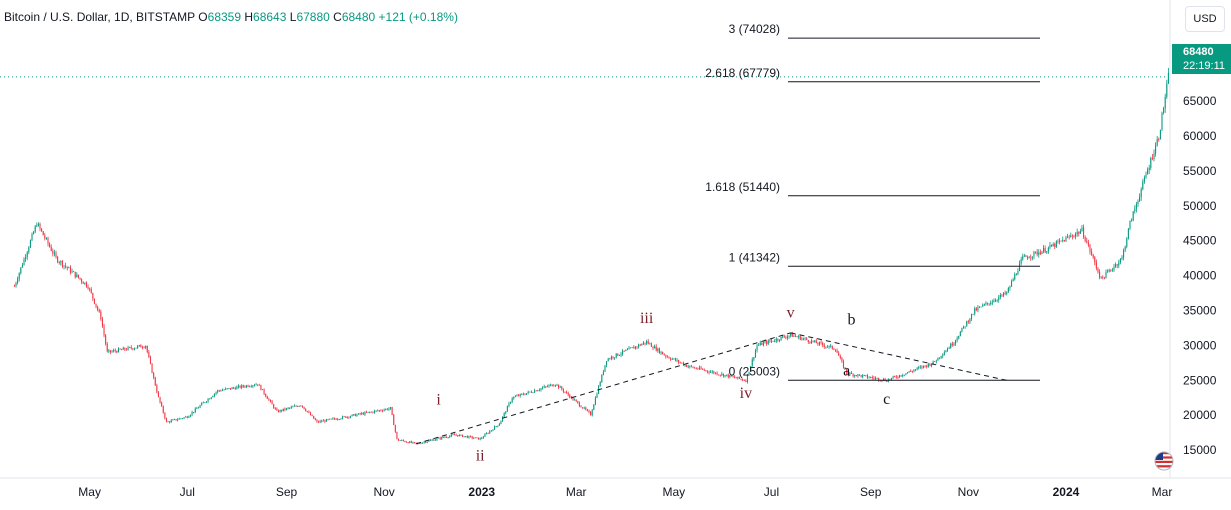 This screenshot has height=510, width=1231. I want to click on fib-level: 1 (41342), so click(884, 258).